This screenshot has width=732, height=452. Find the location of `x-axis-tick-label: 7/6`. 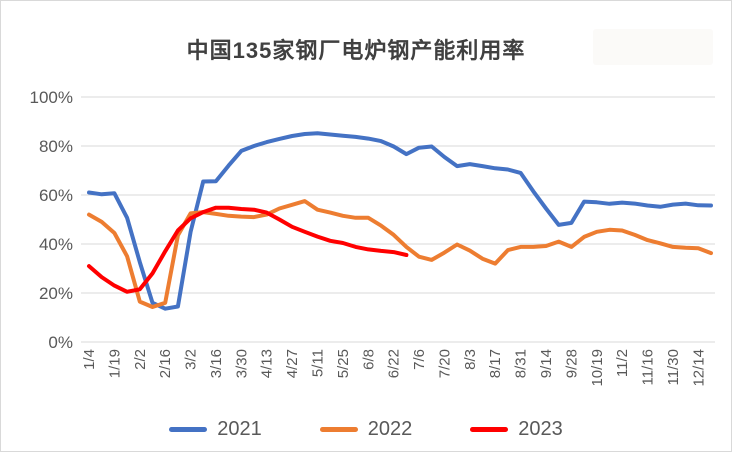

x-axis-tick-label: 7/6 is located at coordinates (419, 359).